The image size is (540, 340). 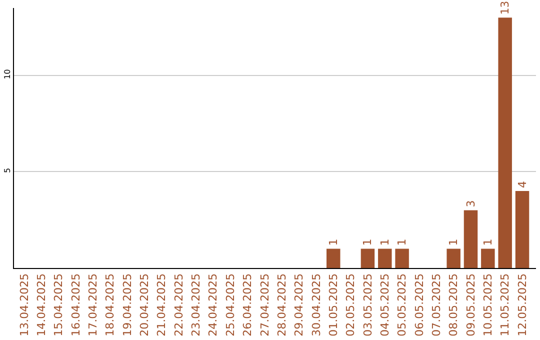 What do you see at coordinates (385, 304) in the screenshot?
I see `x-tick-label: 04.05.2025` at bounding box center [385, 304].